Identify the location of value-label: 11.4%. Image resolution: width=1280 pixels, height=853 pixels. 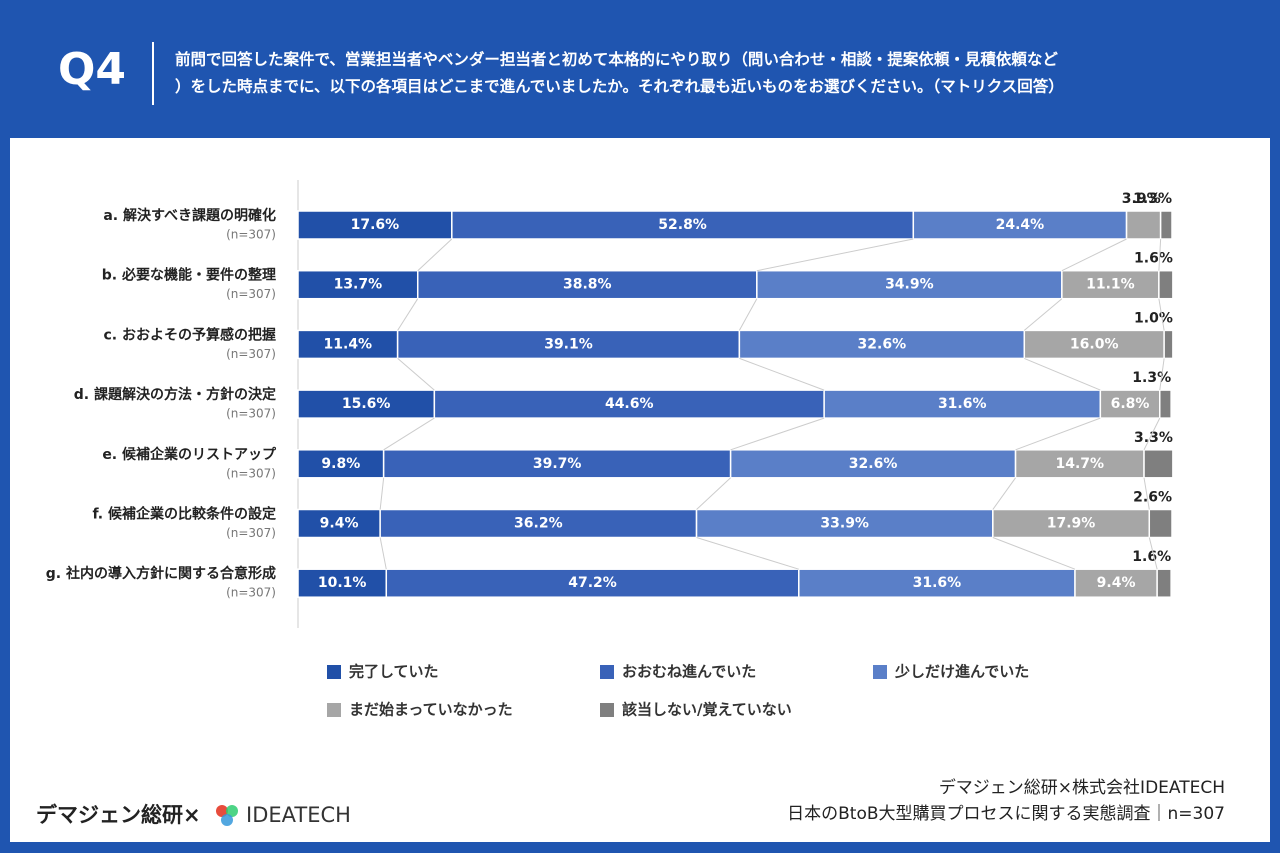
(348, 344).